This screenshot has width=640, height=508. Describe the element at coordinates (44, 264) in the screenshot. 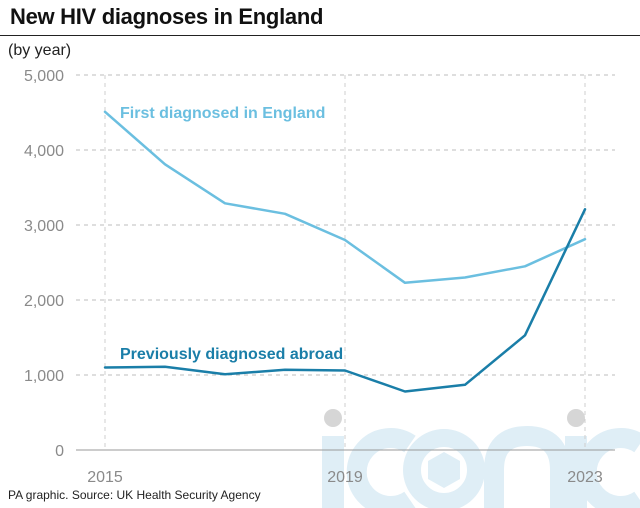

I see `y-axis: 5,000 4,000 3,000 2,000 1,000 0` at that location.